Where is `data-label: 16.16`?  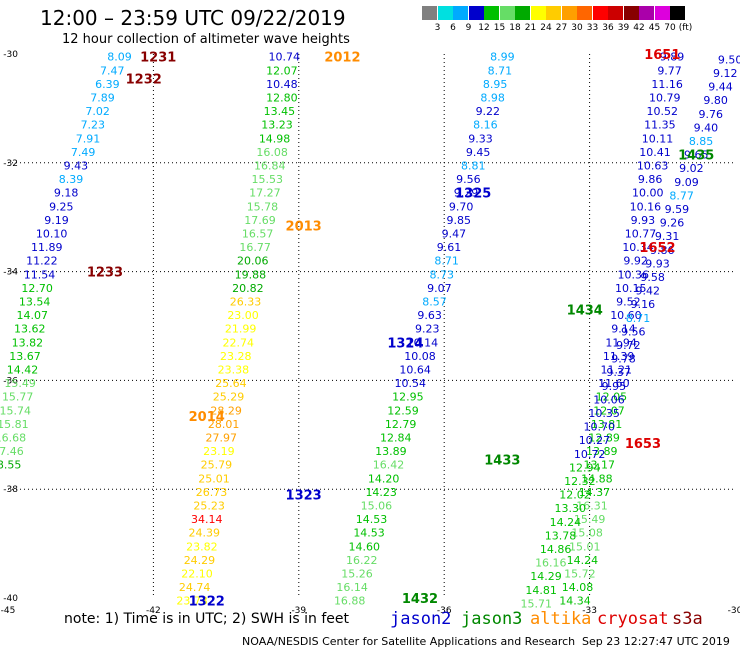
data-label: 16.16 is located at coordinates (551, 563).